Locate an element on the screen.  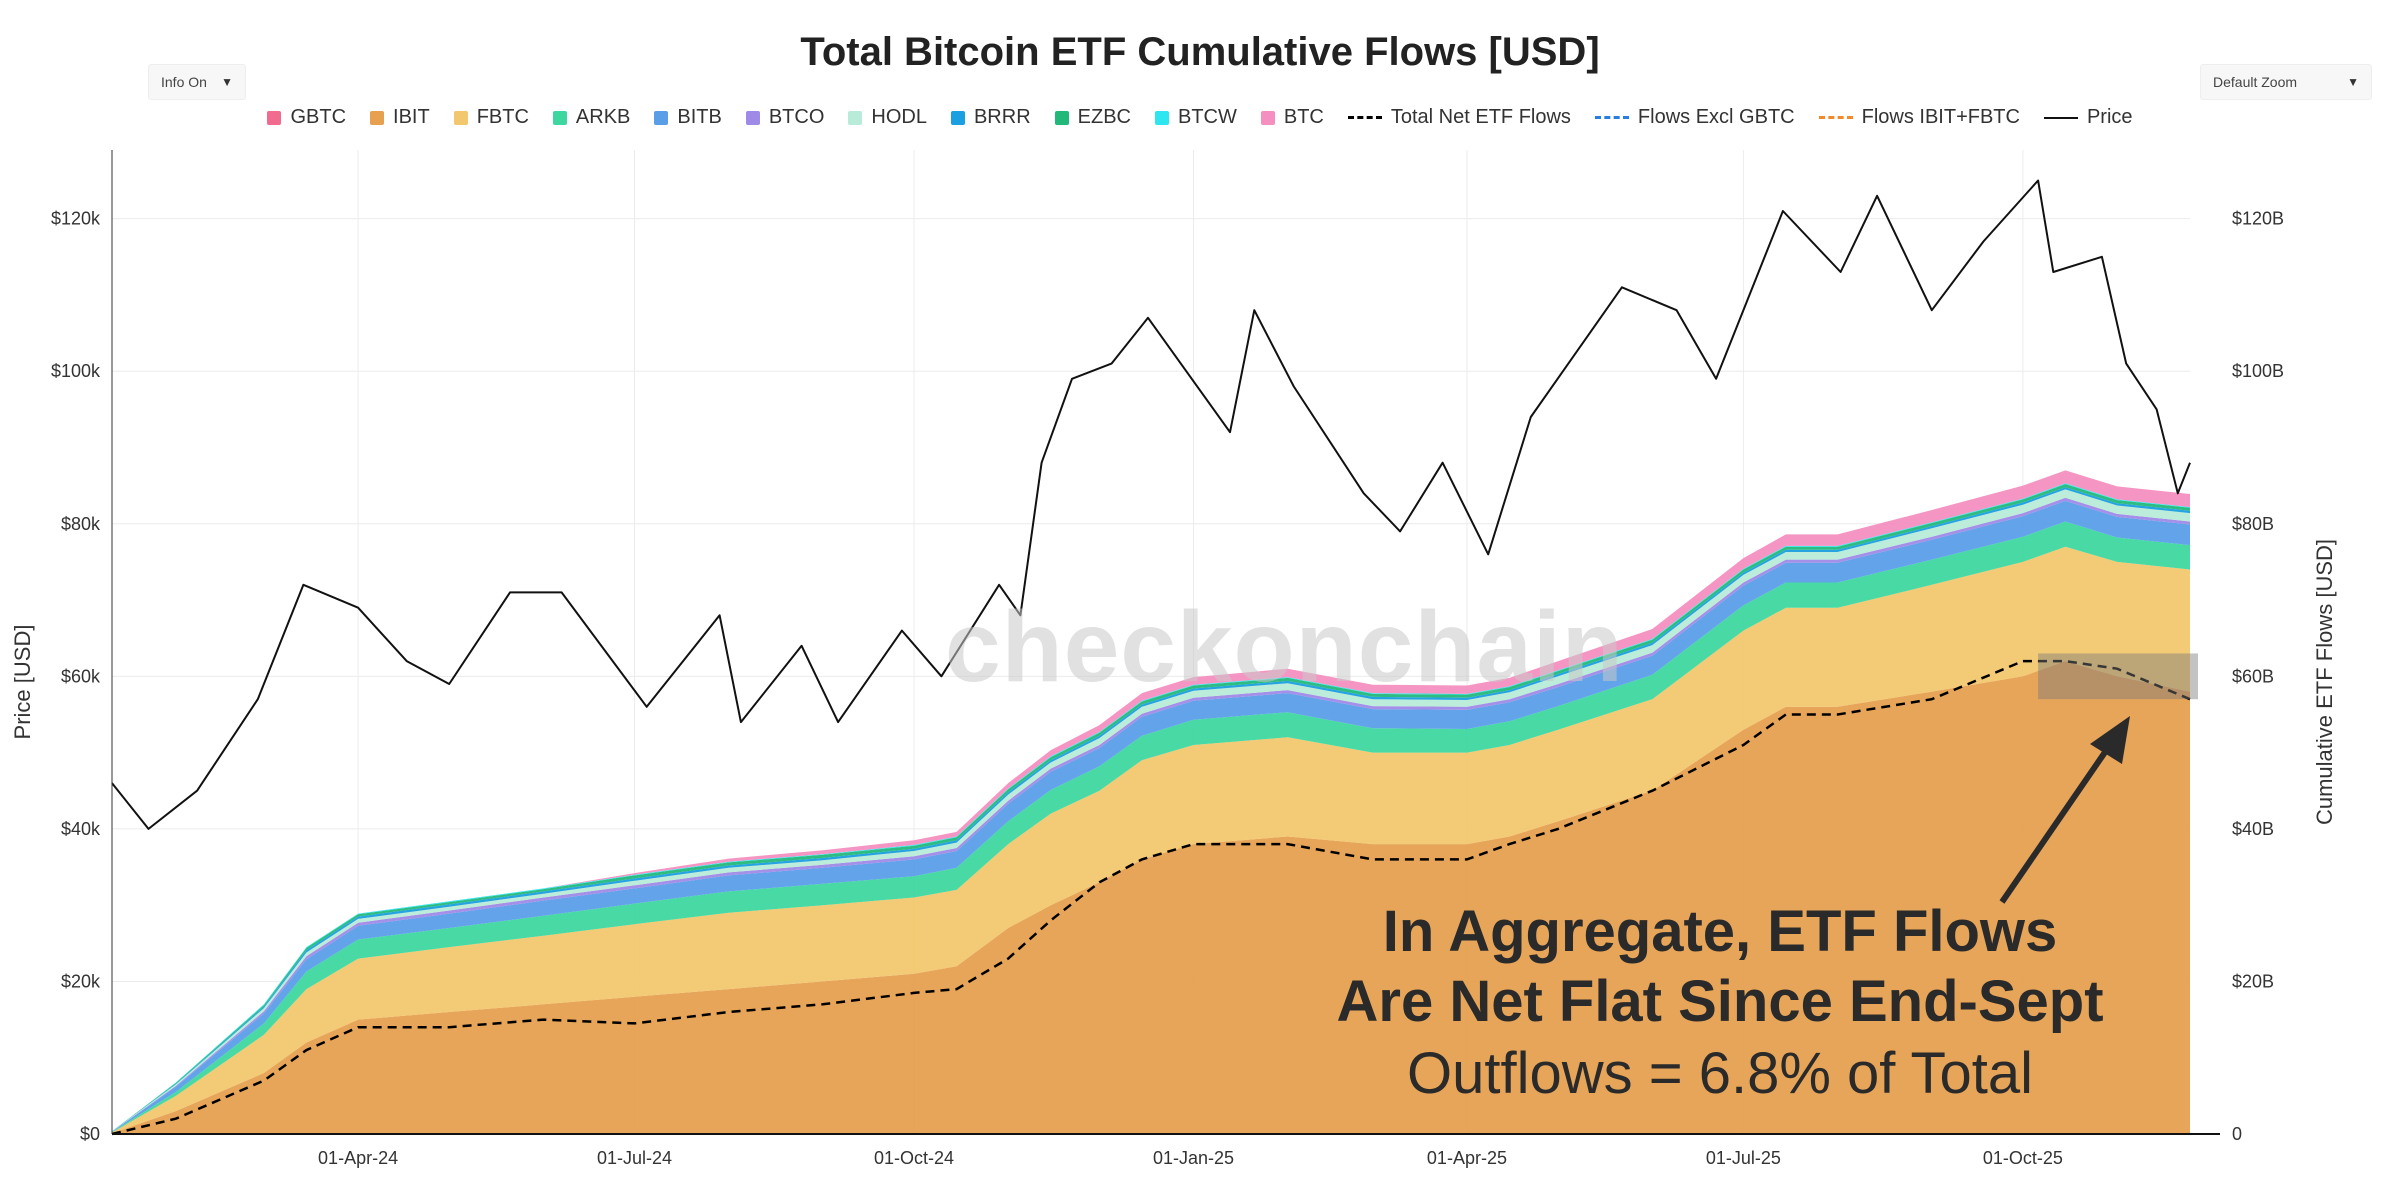
legend-item-ezbc: EZBC is located at coordinates (1092, 117).